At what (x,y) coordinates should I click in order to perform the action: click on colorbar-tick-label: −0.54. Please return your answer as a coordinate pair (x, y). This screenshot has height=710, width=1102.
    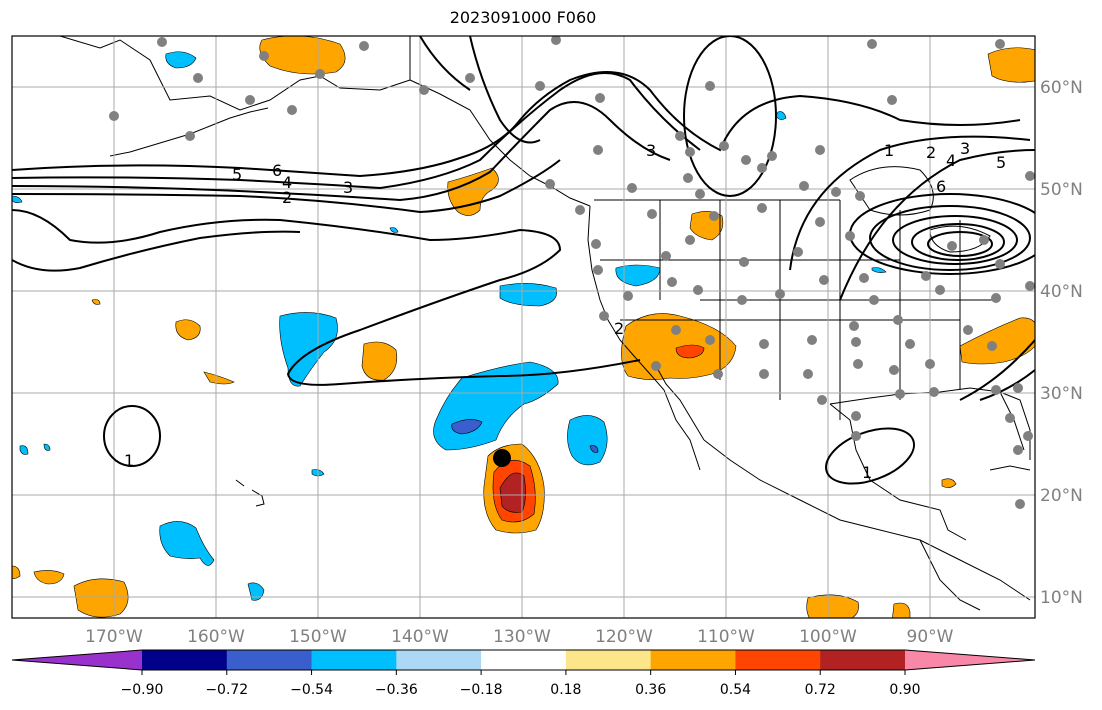
    Looking at the image, I should click on (311, 690).